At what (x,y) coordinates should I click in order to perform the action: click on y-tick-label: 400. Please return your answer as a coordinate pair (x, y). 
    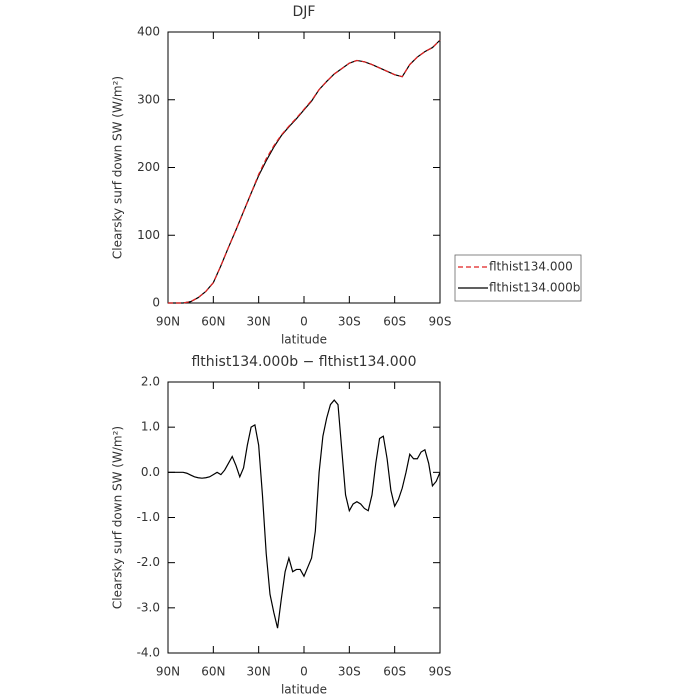
    Looking at the image, I should click on (148, 32).